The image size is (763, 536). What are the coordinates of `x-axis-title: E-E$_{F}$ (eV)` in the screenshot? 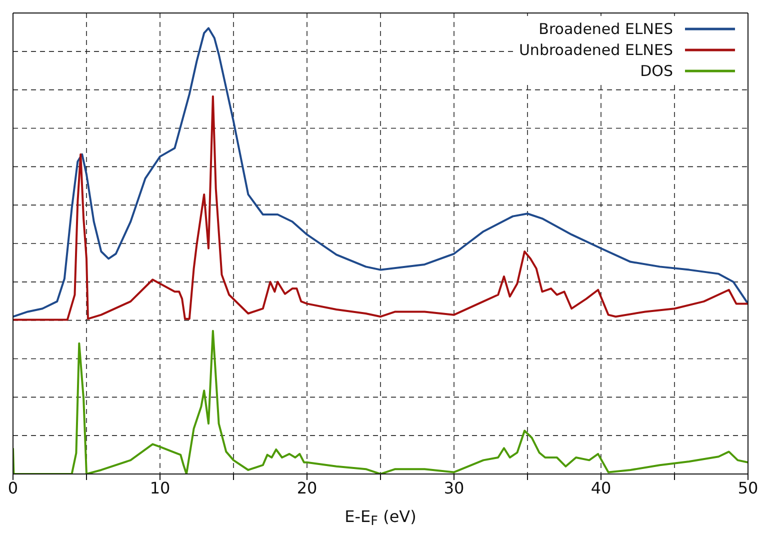 It's located at (380, 518).